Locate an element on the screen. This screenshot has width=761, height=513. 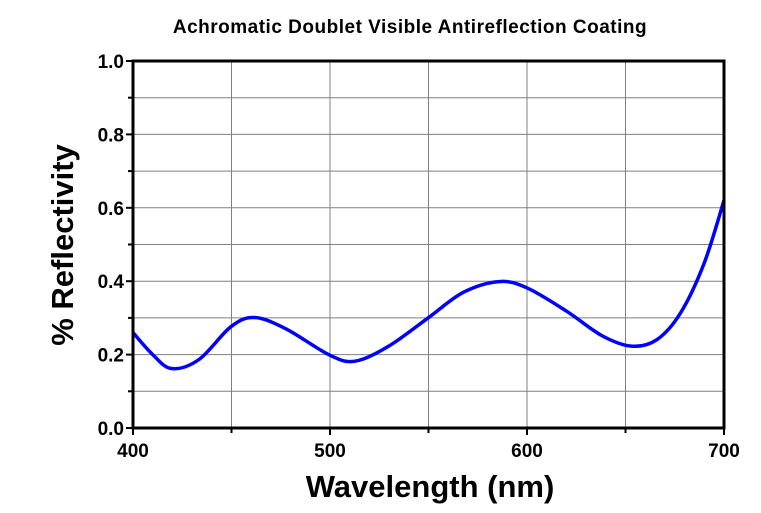
y-tick-label: 0.0 is located at coordinates (111, 429).